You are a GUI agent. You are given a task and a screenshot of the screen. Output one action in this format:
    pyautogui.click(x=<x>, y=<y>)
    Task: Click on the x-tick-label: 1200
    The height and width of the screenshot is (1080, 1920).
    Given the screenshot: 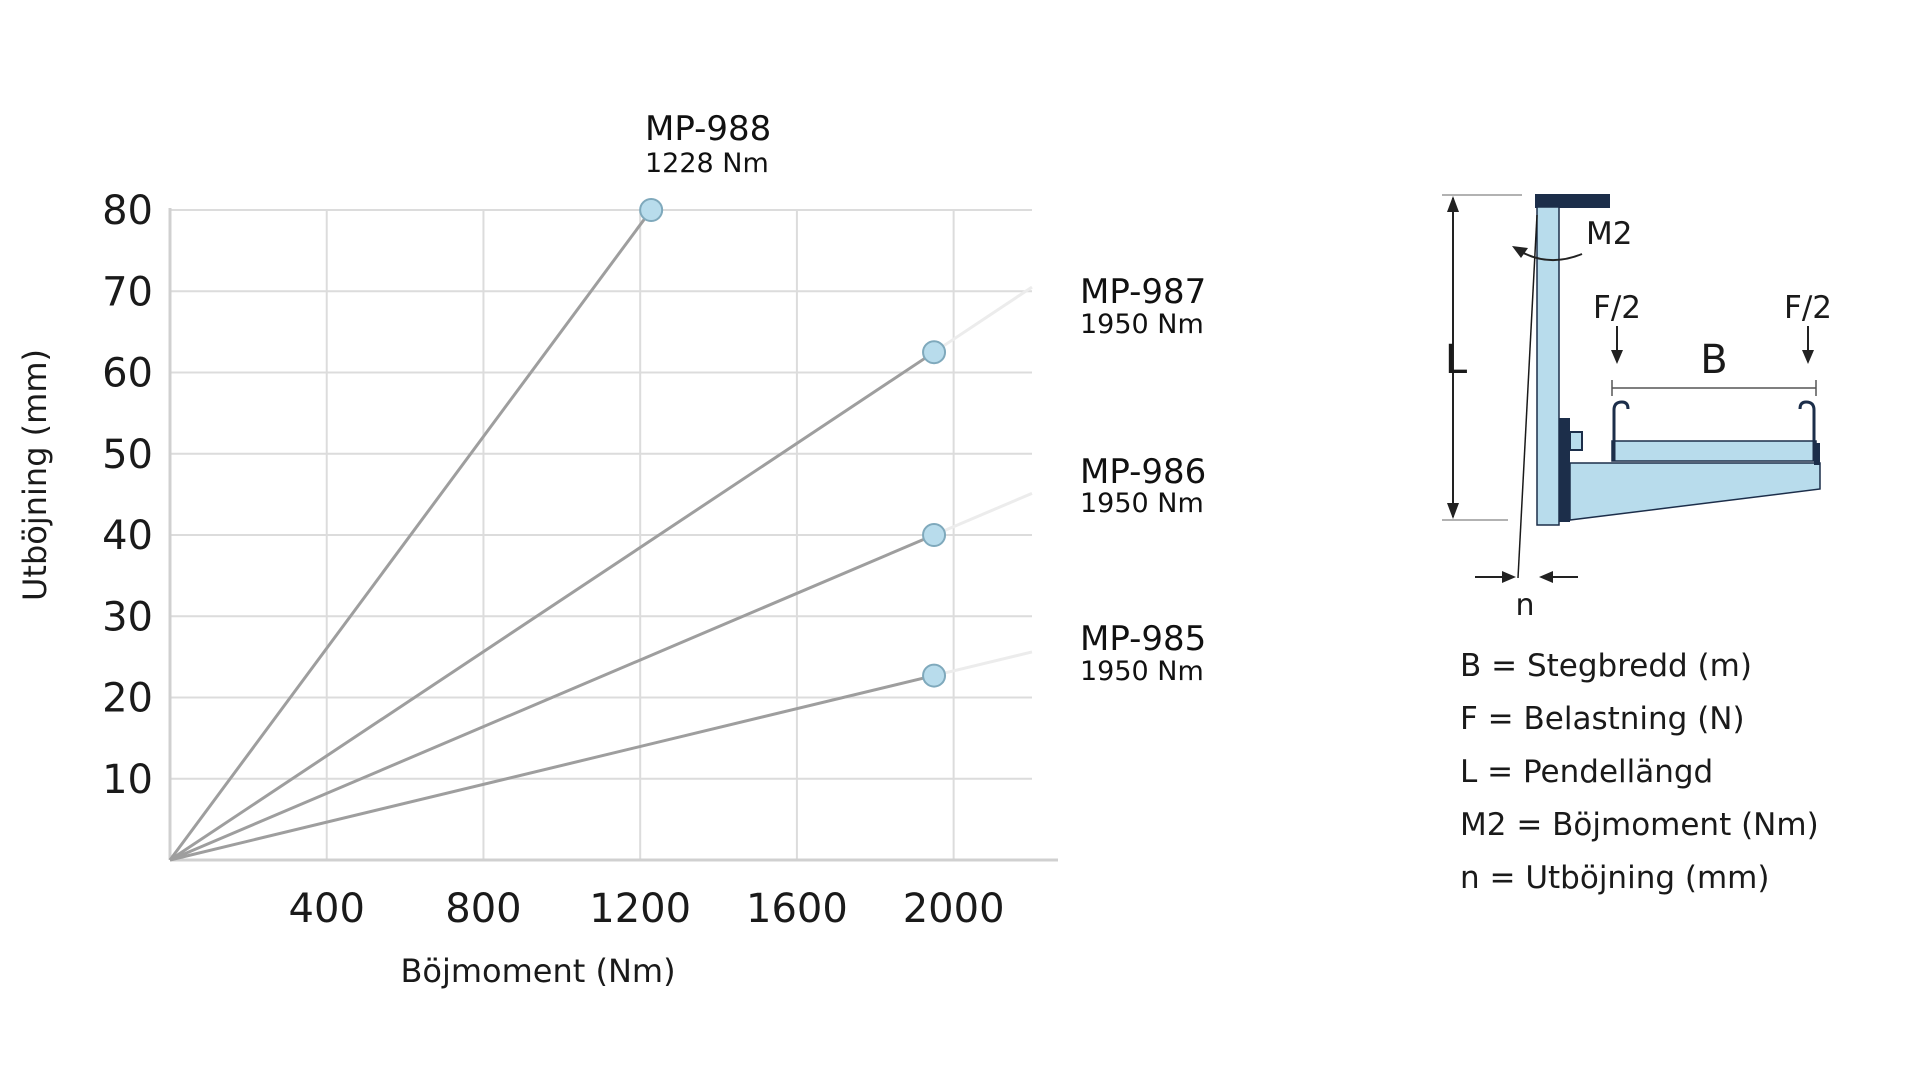 What is the action you would take?
    pyautogui.click(x=640, y=909)
    